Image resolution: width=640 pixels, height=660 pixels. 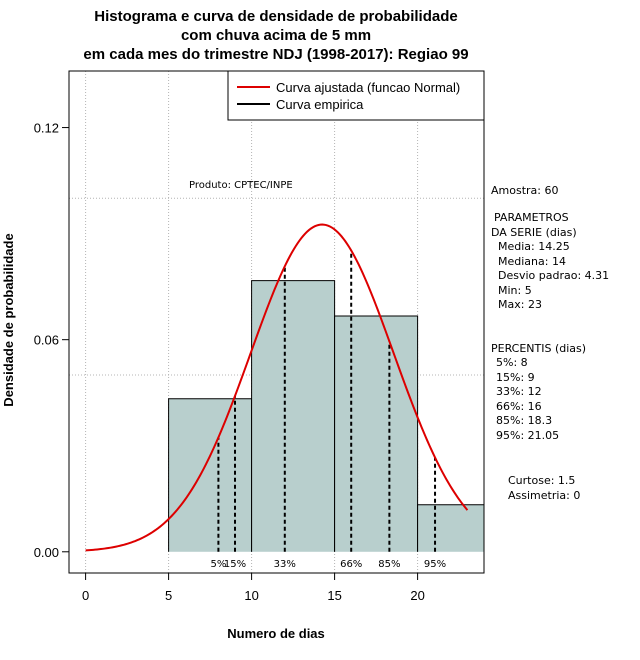 What do you see at coordinates (519, 391) in the screenshot?
I see `percentile-33: 33%: 12` at bounding box center [519, 391].